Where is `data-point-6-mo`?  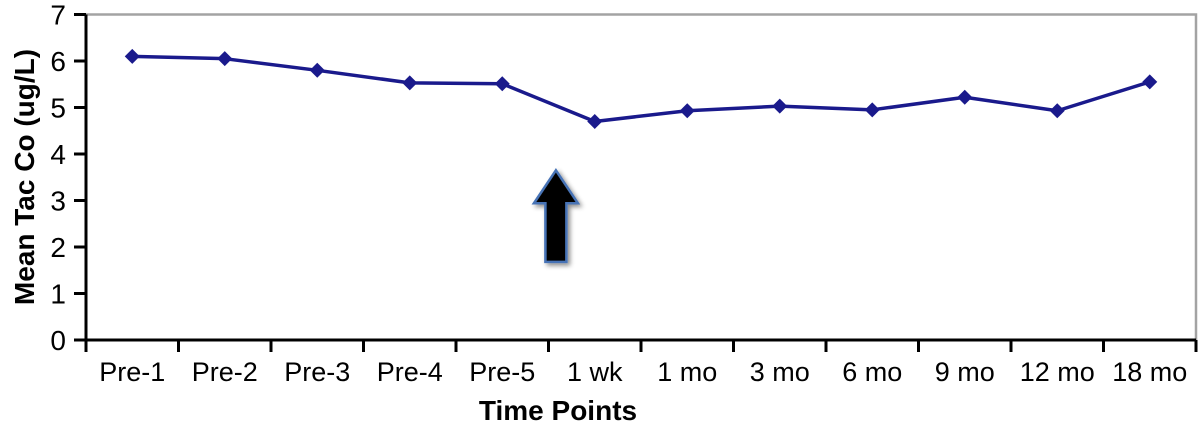 data-point-6-mo is located at coordinates (872, 110).